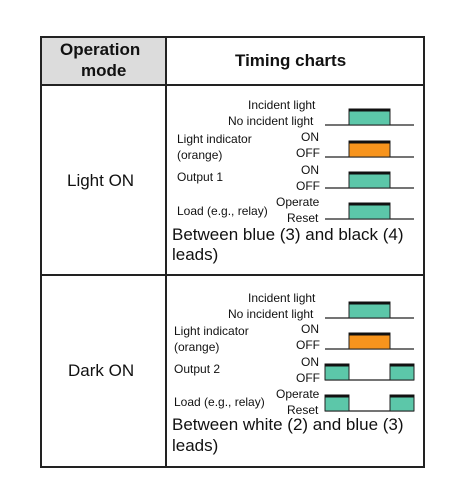  I want to click on table-border-header-bottom, so click(232, 85).